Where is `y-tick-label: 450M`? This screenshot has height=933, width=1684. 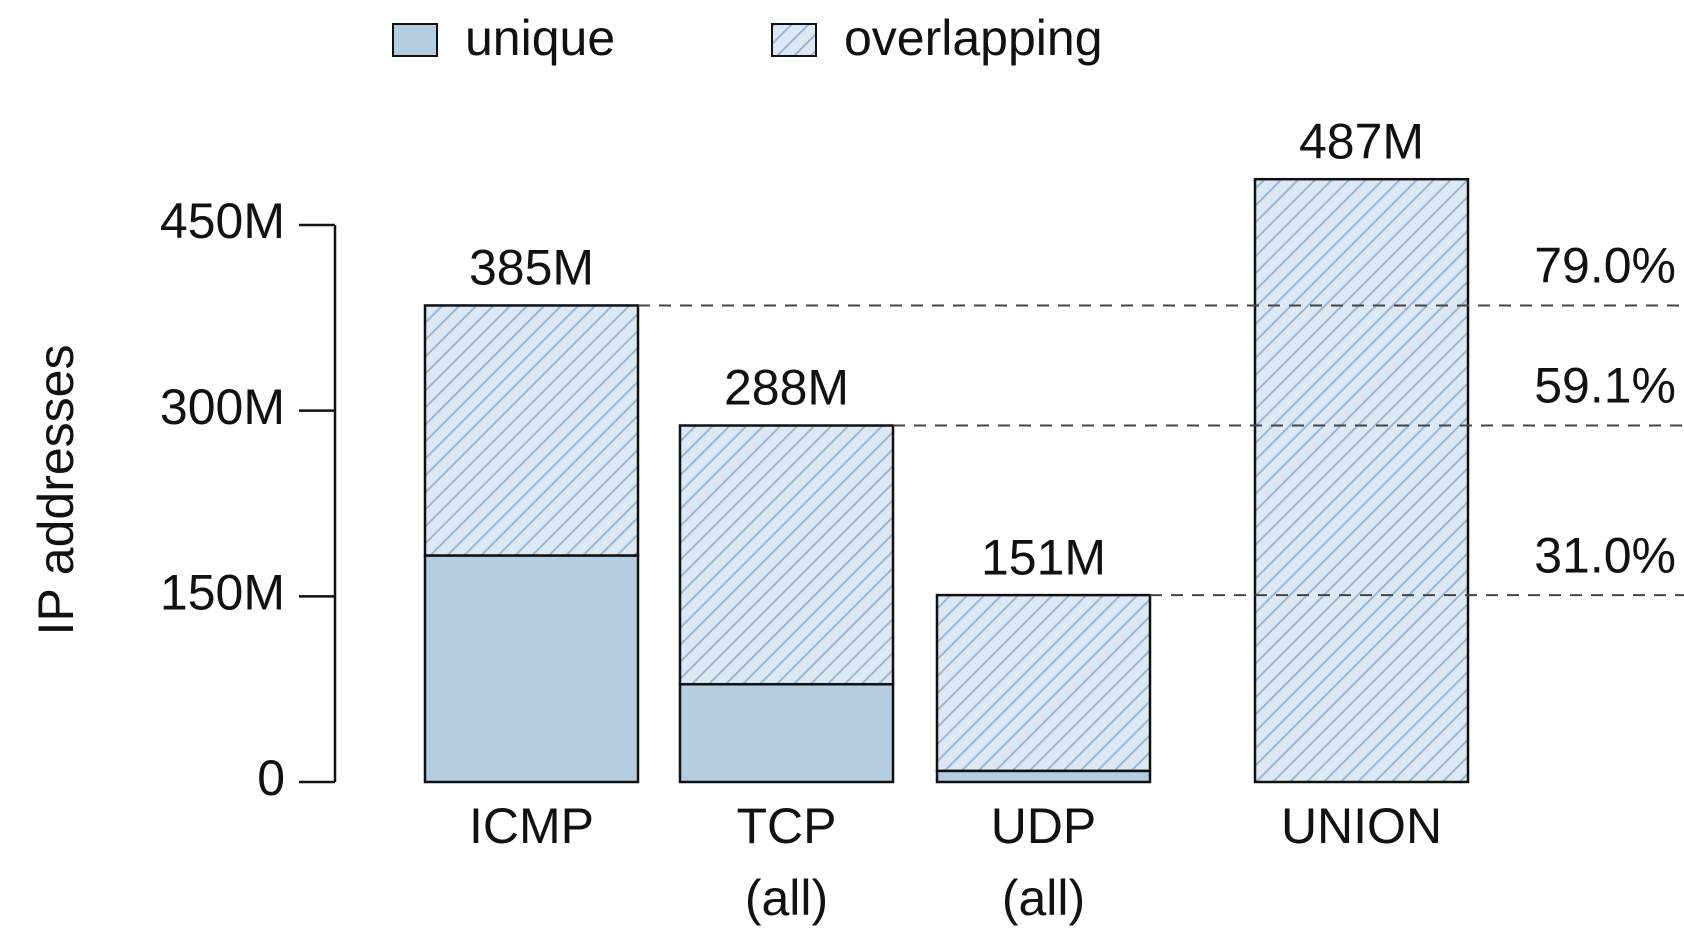
y-tick-label: 450M is located at coordinates (222, 221).